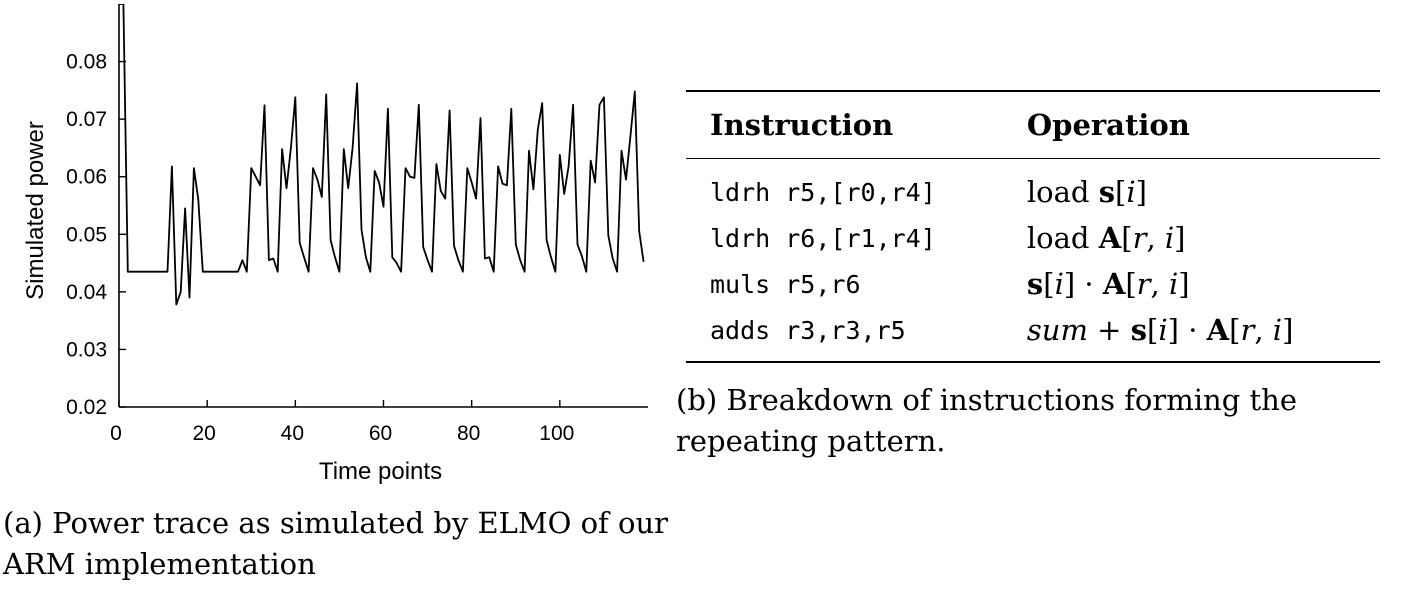 This screenshot has width=1421, height=592. Describe the element at coordinates (823, 192) in the screenshot. I see `instruction-cell: ldrh r5,[r0,r4]` at that location.